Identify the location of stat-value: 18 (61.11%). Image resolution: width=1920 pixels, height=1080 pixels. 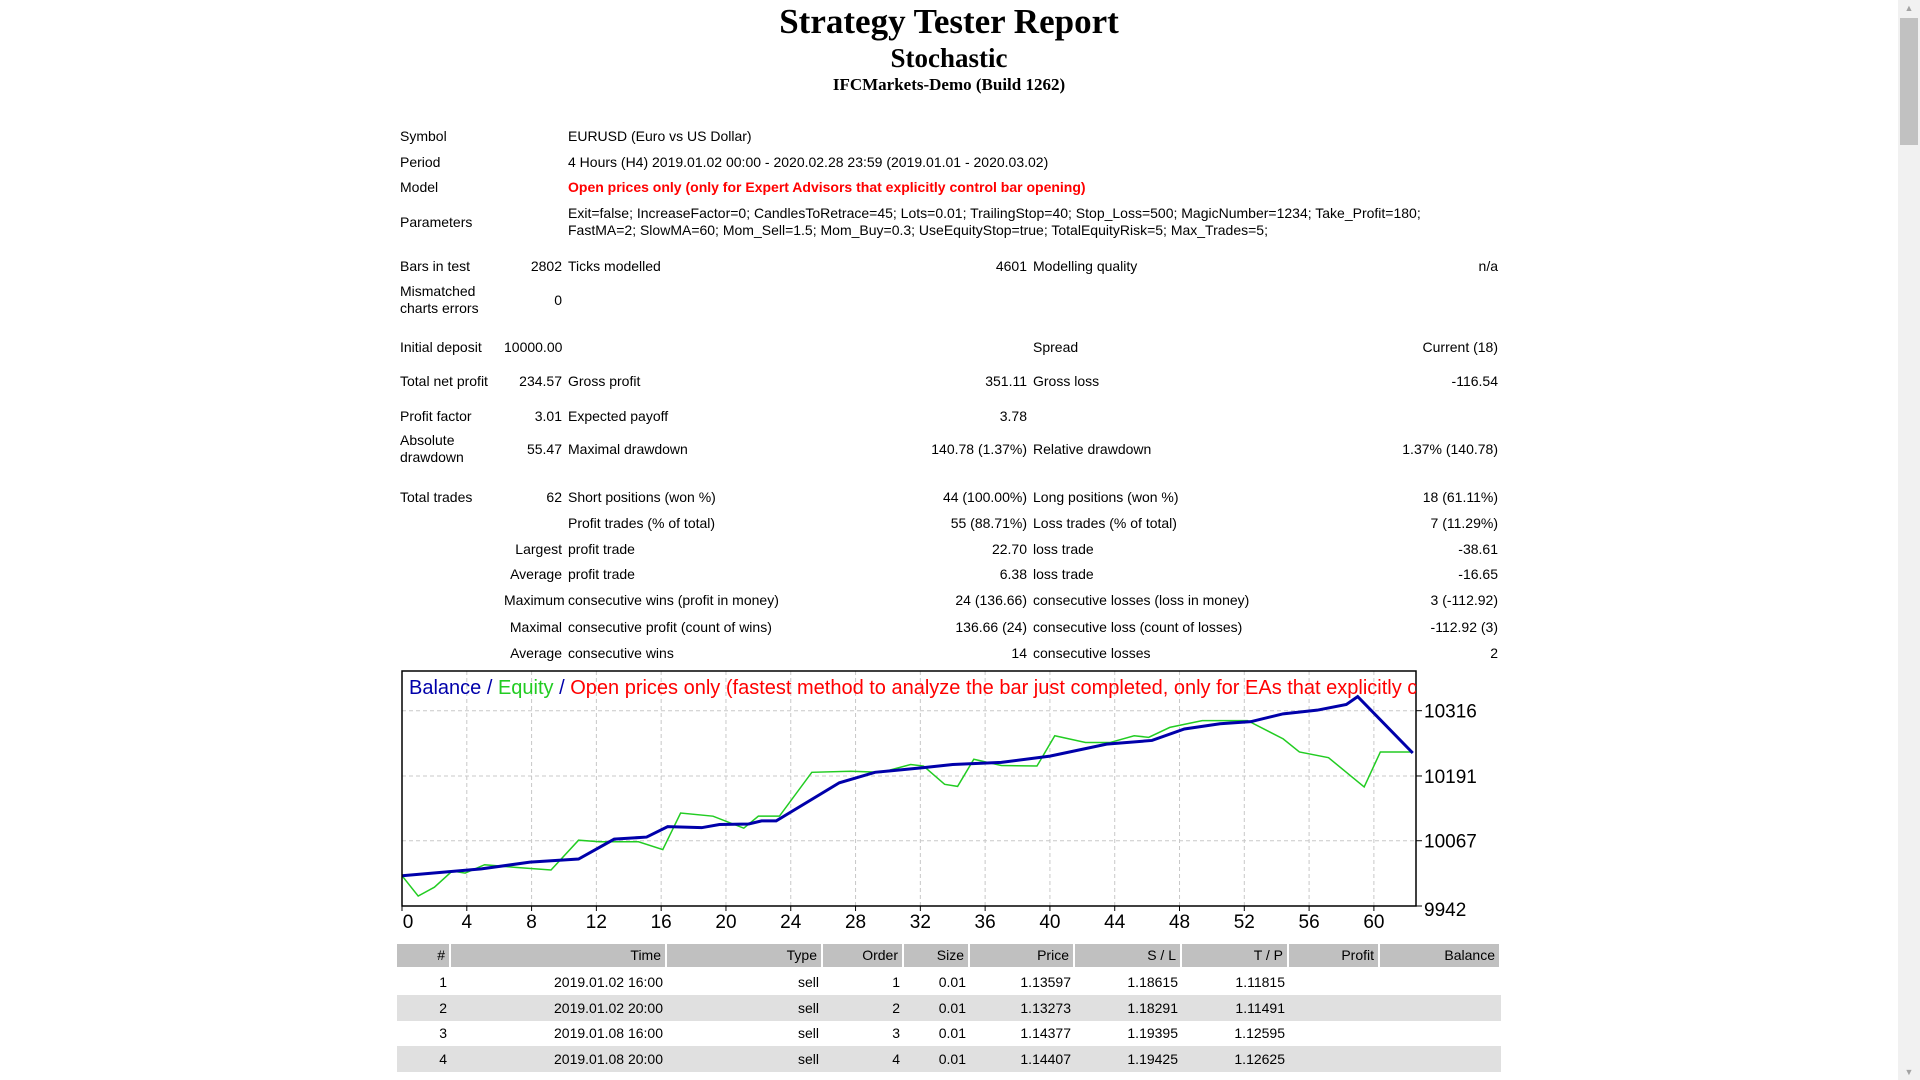
(1460, 496).